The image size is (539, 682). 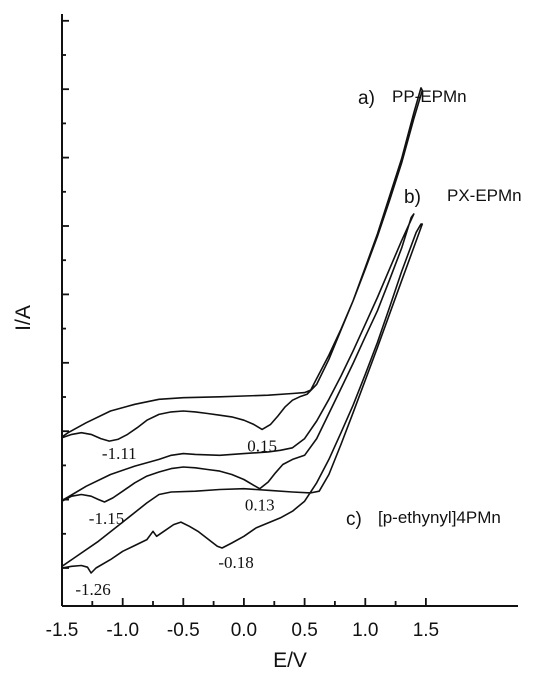 What do you see at coordinates (119, 453) in the screenshot?
I see `peak-annotation: -1.11` at bounding box center [119, 453].